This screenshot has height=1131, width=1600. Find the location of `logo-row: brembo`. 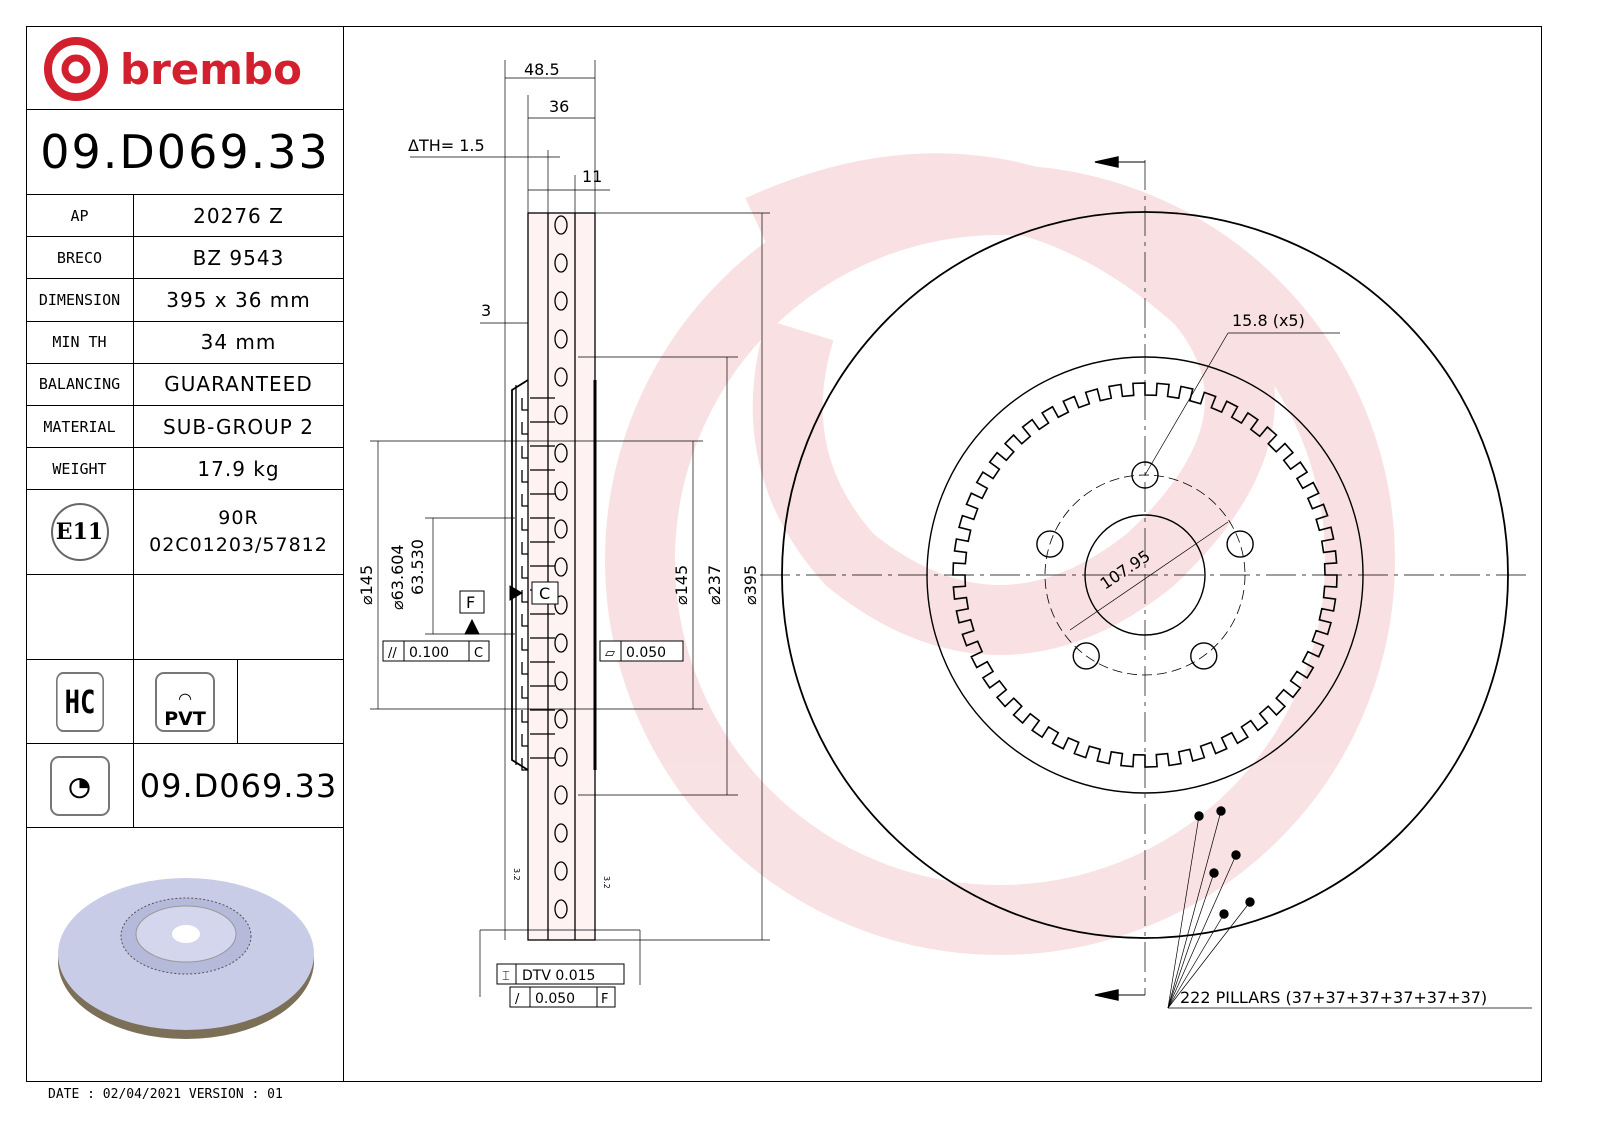

logo-row: brembo is located at coordinates (185, 68).